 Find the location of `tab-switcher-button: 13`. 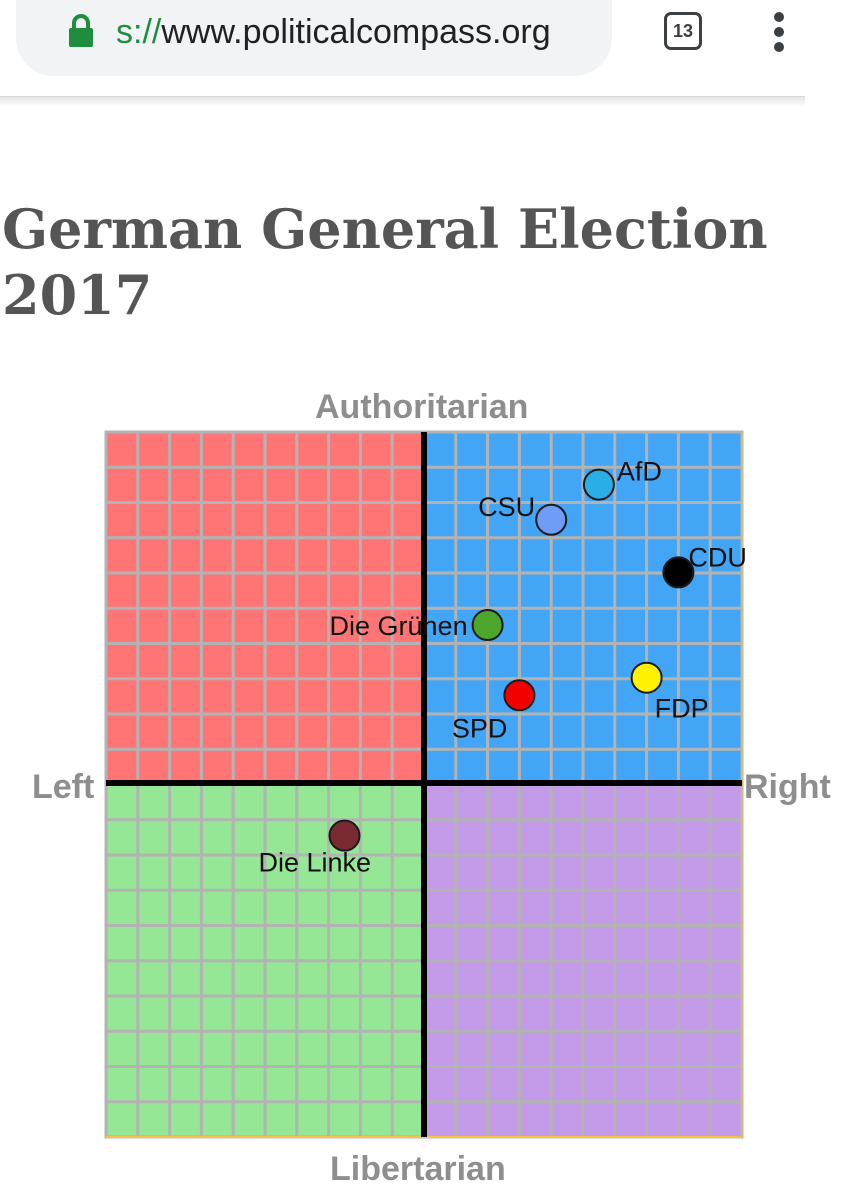

tab-switcher-button: 13 is located at coordinates (683, 31).